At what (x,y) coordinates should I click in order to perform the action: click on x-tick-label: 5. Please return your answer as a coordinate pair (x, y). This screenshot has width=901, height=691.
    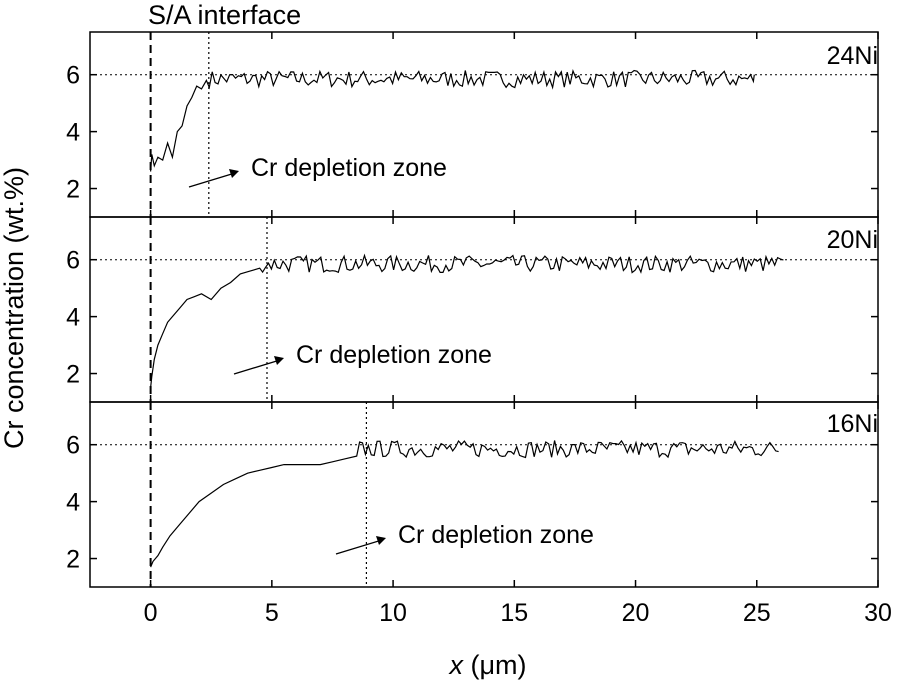
    Looking at the image, I should click on (272, 613).